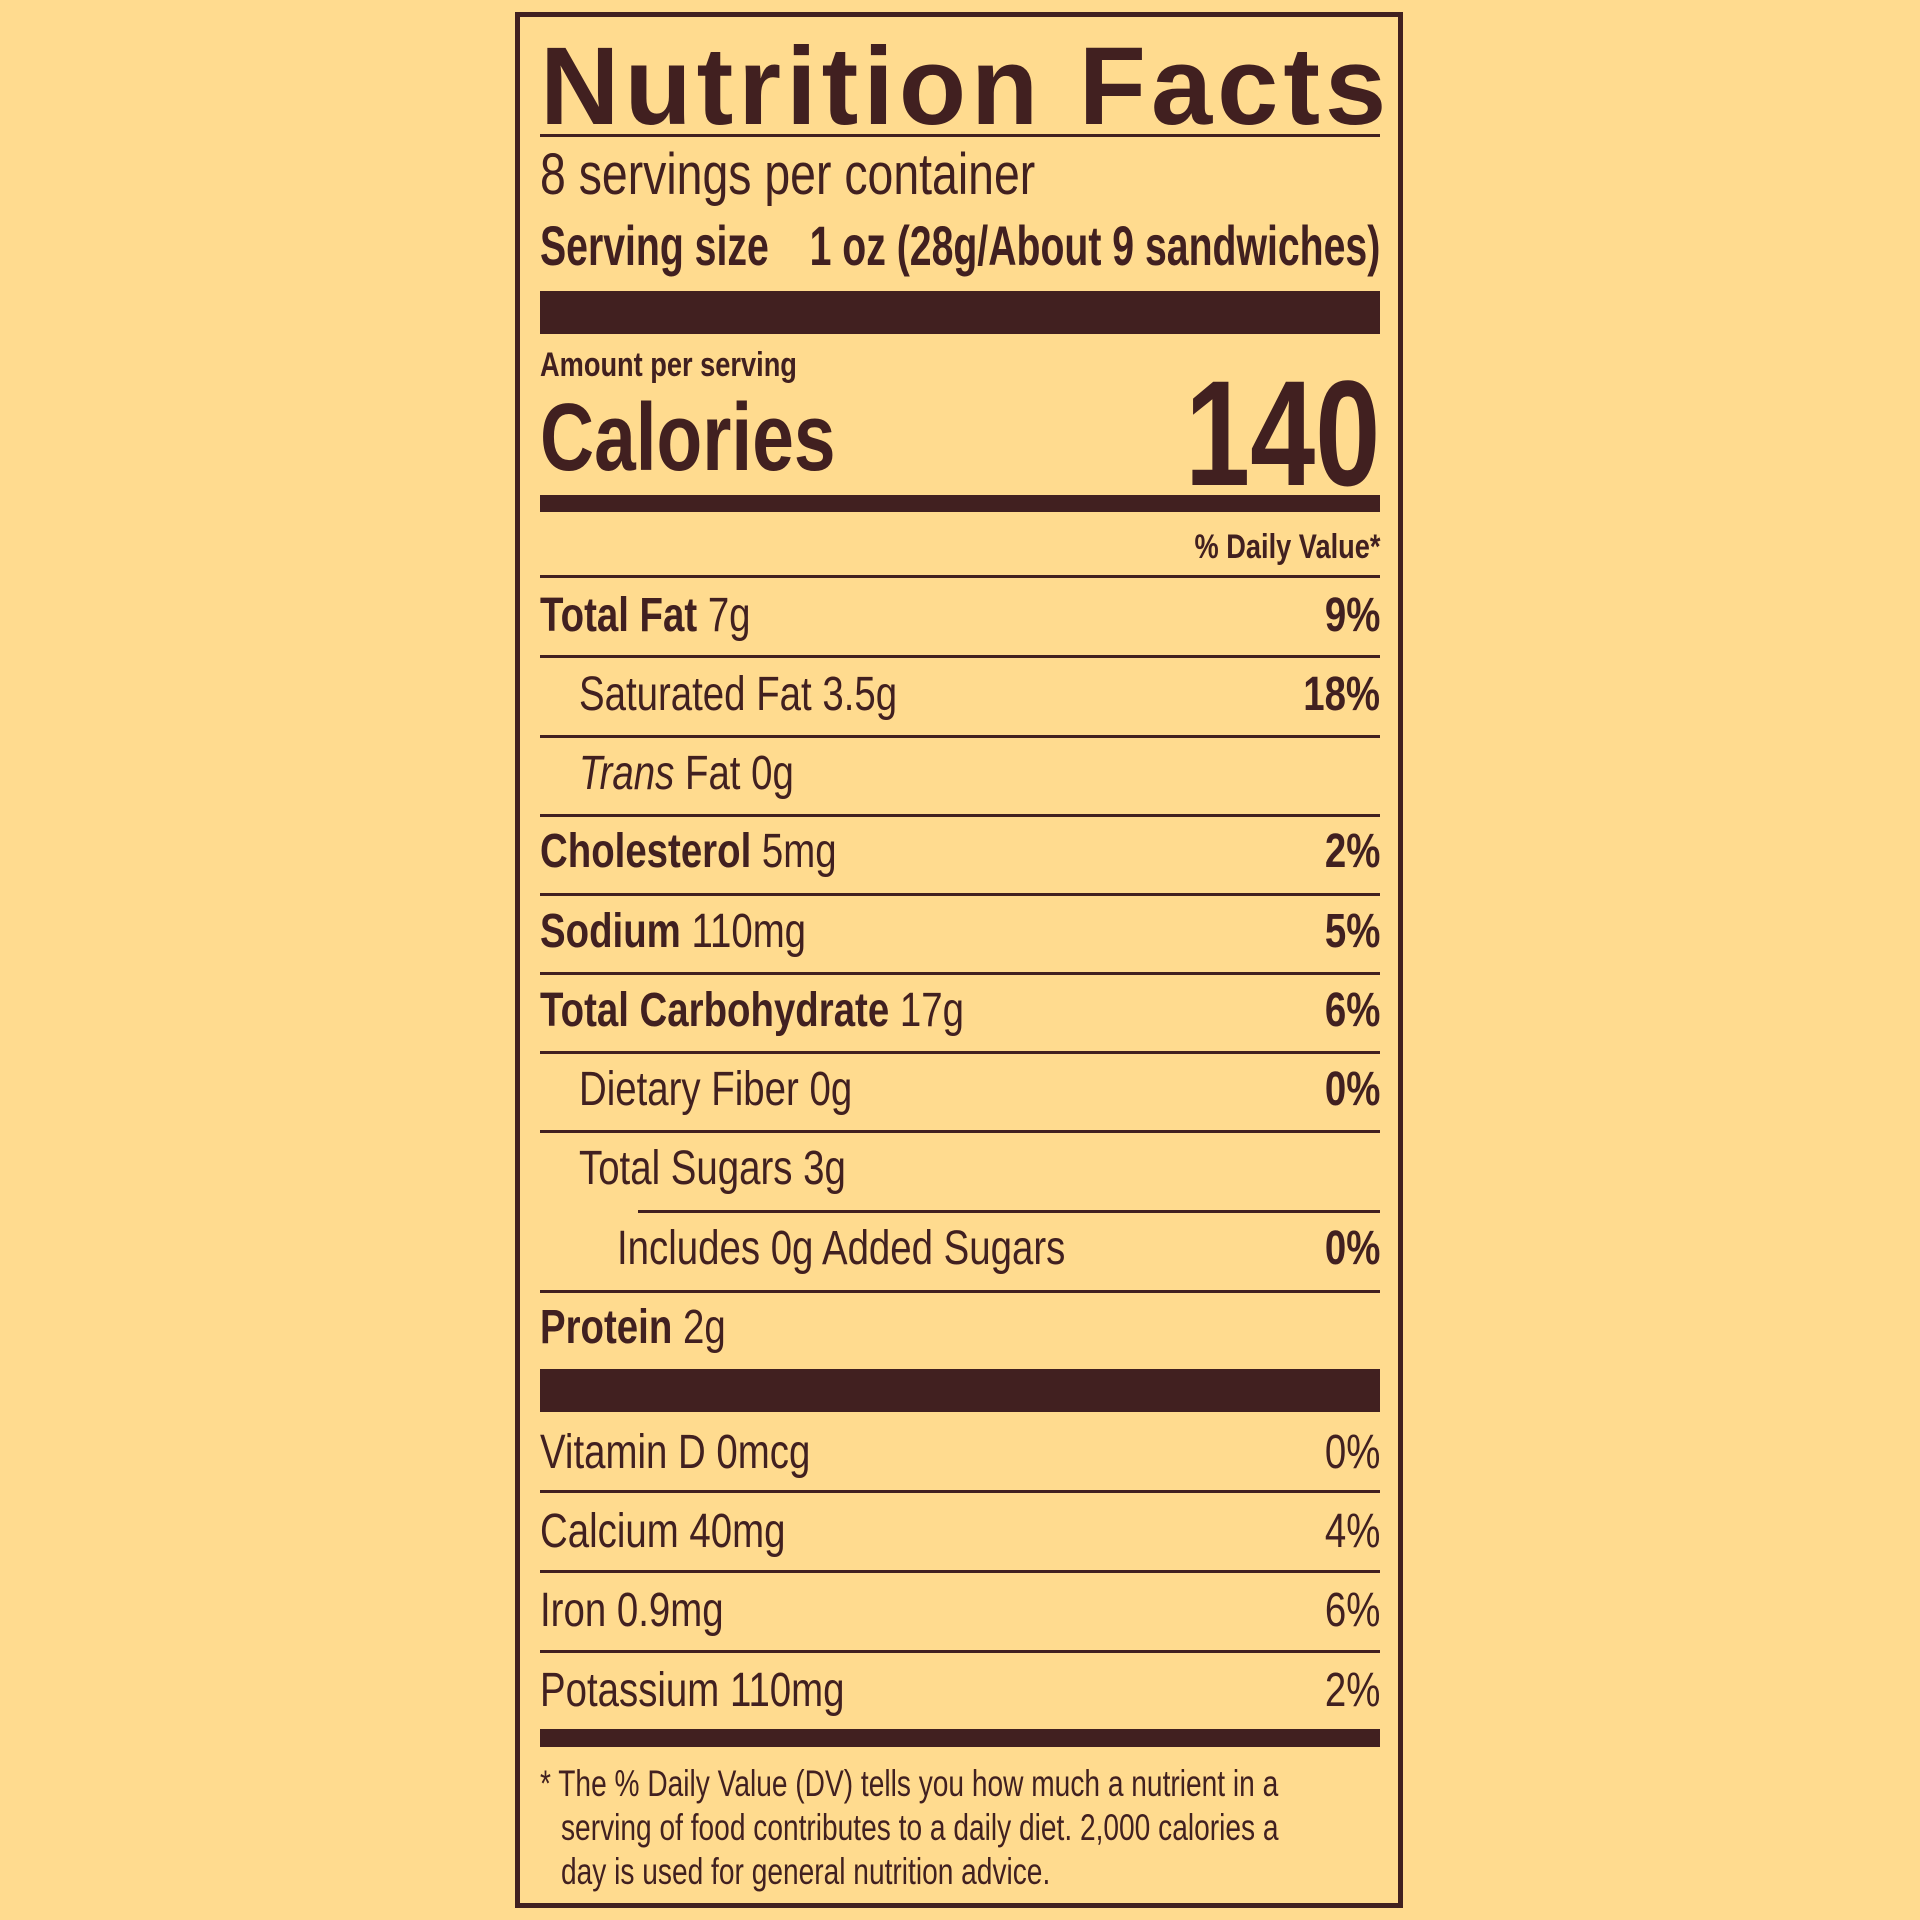 Image resolution: width=1920 pixels, height=1920 pixels. Describe the element at coordinates (668, 365) in the screenshot. I see `amount-per-serving: Amount per serving` at that location.